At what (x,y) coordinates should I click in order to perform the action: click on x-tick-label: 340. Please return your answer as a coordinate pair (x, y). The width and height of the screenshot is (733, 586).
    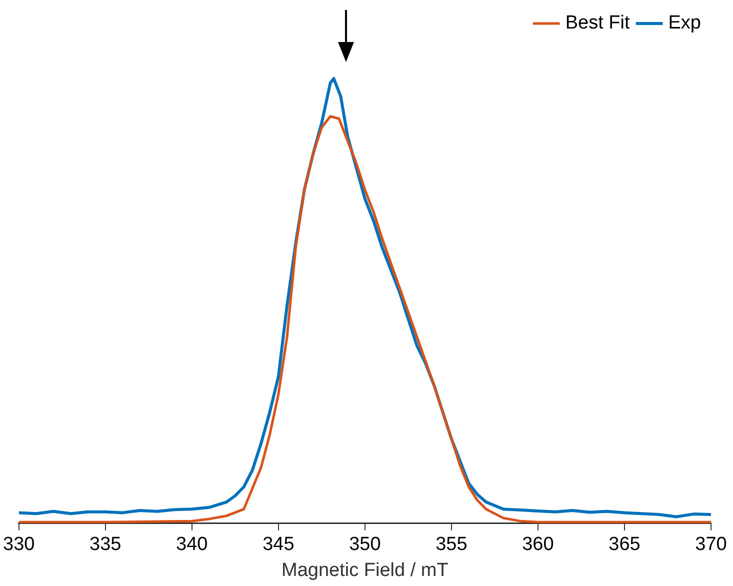
    Looking at the image, I should click on (192, 545).